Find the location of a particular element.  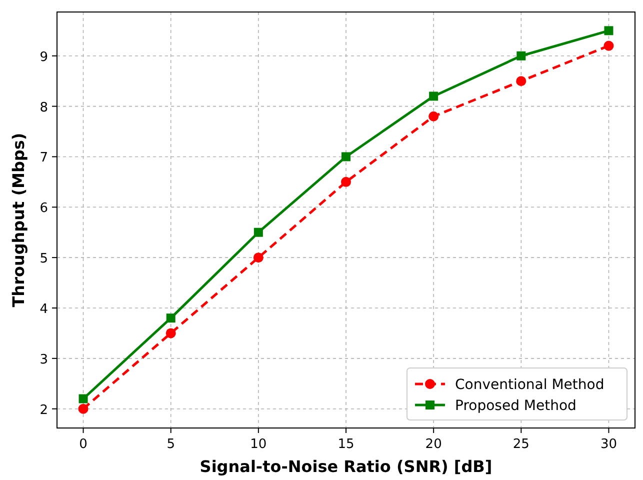

x-tick-label: 30 is located at coordinates (608, 444).